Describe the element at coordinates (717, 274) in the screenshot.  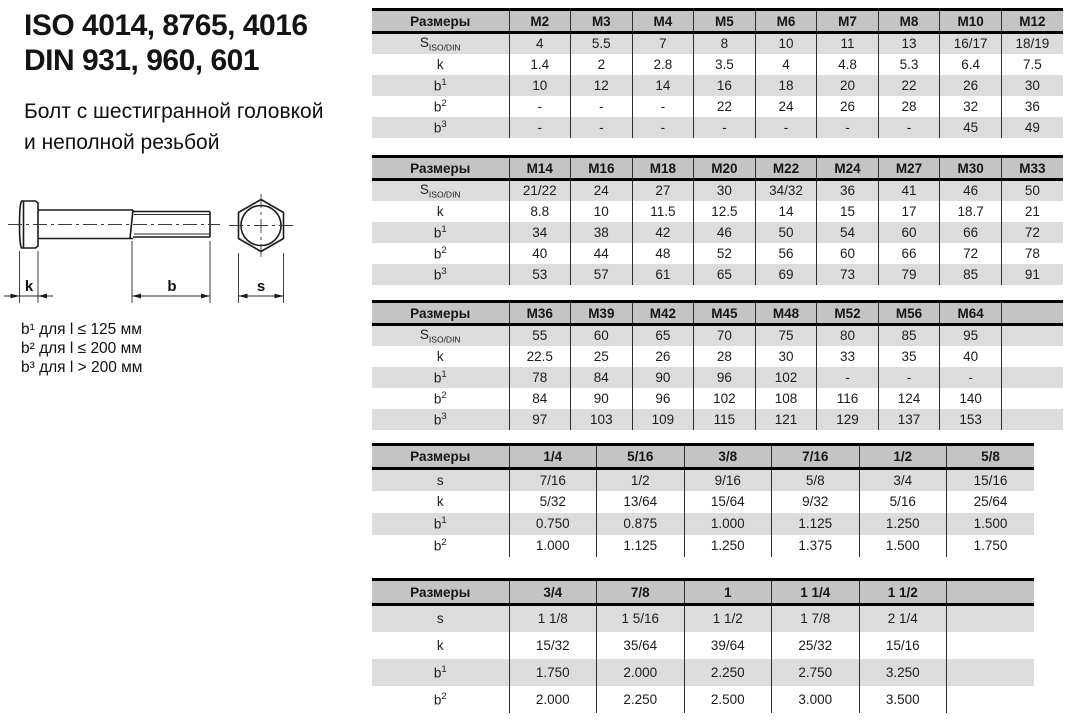
I see `table-row-b3: b3 53 57 61 65 69 73 79 85 91` at that location.